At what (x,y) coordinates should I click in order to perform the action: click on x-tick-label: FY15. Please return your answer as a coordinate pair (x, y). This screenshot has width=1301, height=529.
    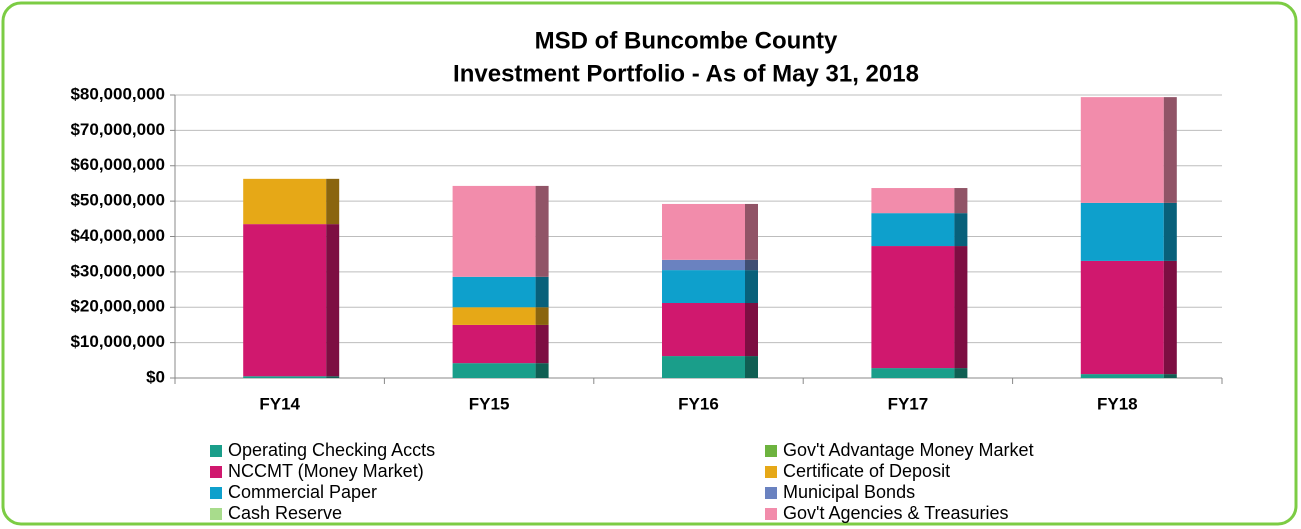
    Looking at the image, I should click on (489, 403).